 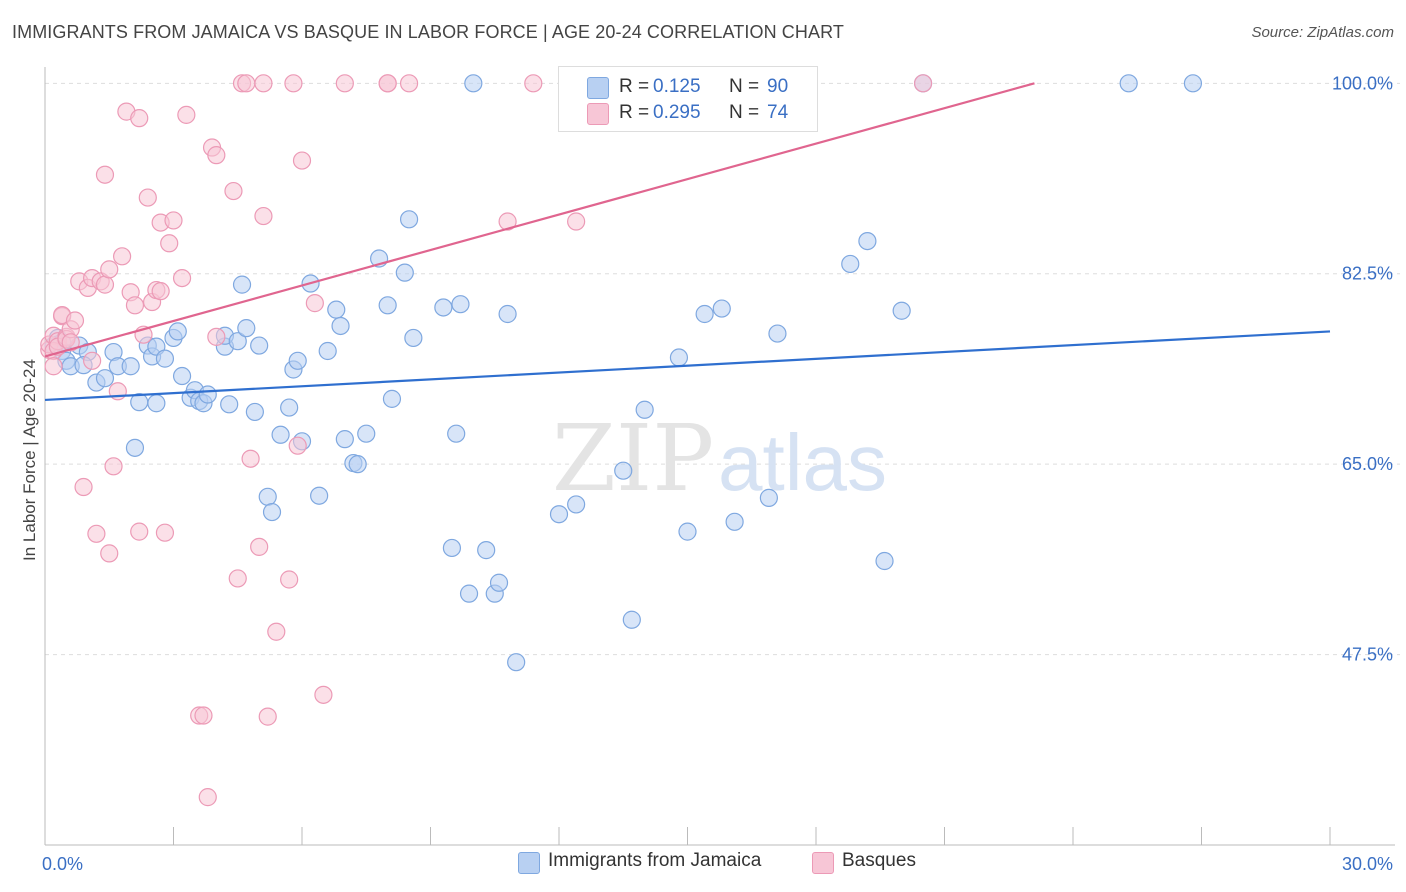 I want to click on correlation-legend: R = 0.125 N = 90 R = 0.295 N = 74, so click(x=688, y=99).